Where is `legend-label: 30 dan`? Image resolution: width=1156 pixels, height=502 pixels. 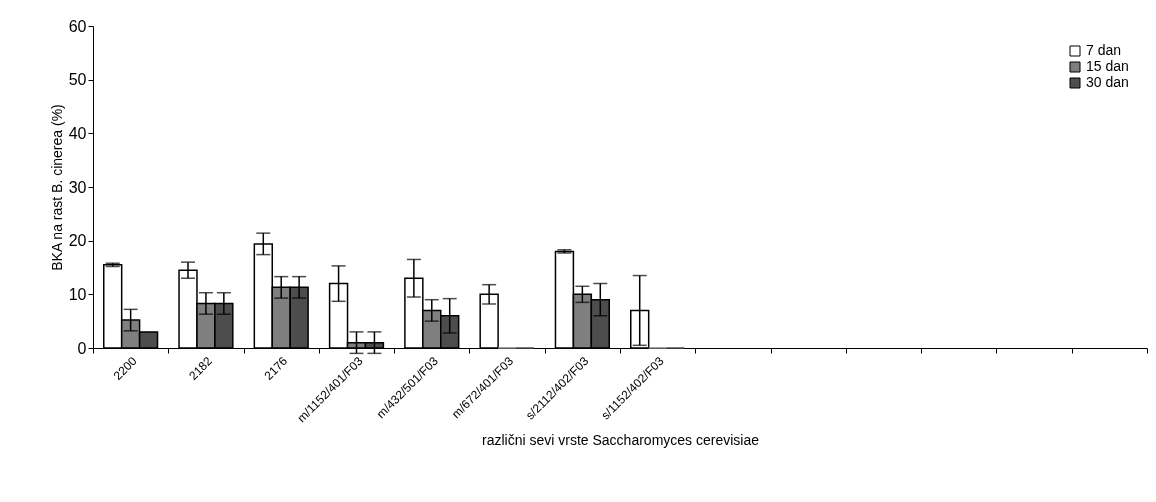
legend-label: 30 dan is located at coordinates (1107, 82).